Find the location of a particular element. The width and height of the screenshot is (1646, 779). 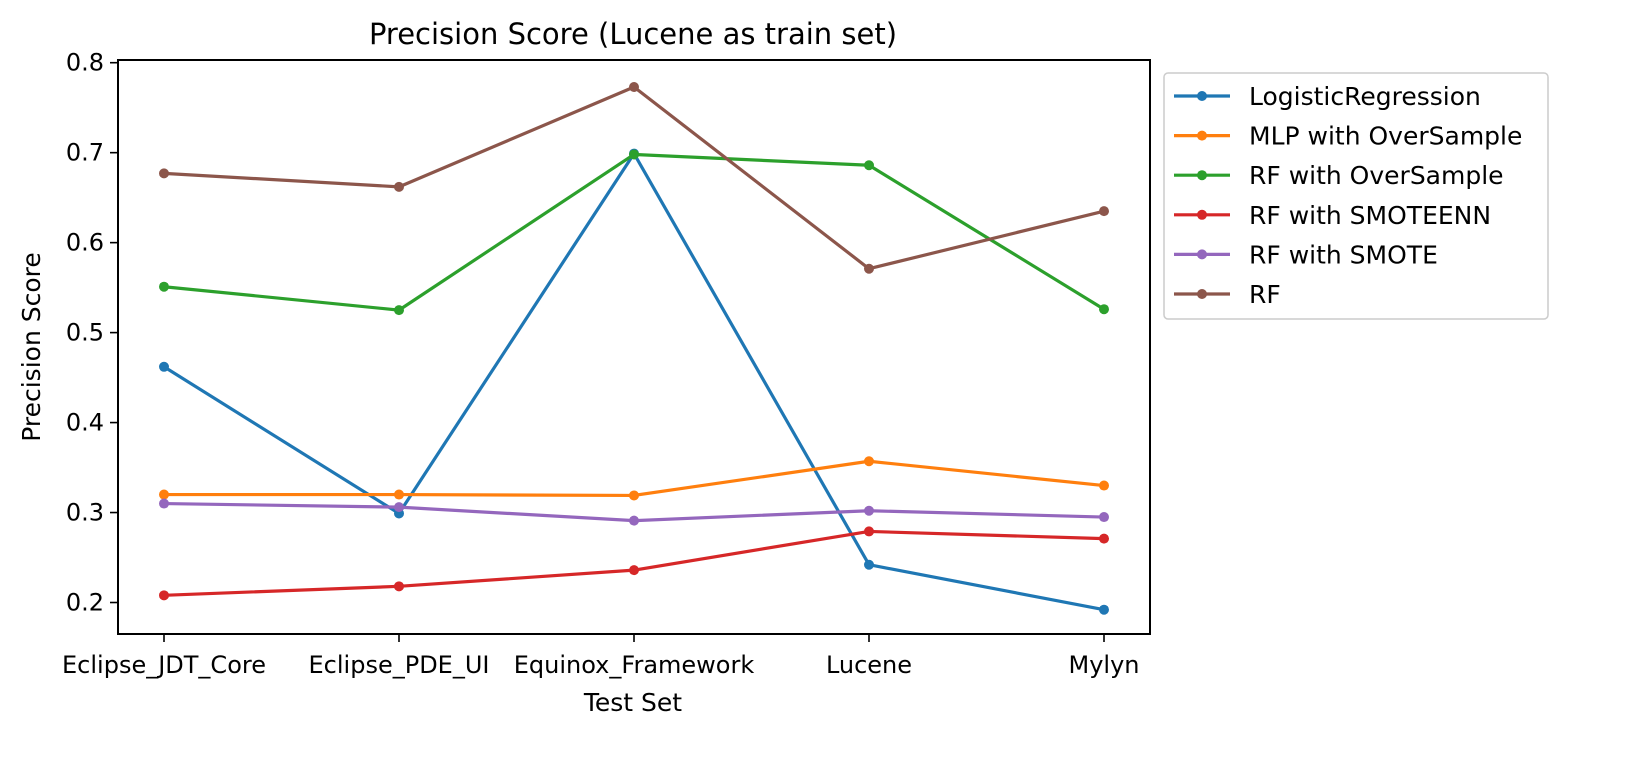

legend-label: MLP with OverSample is located at coordinates (1385, 136).